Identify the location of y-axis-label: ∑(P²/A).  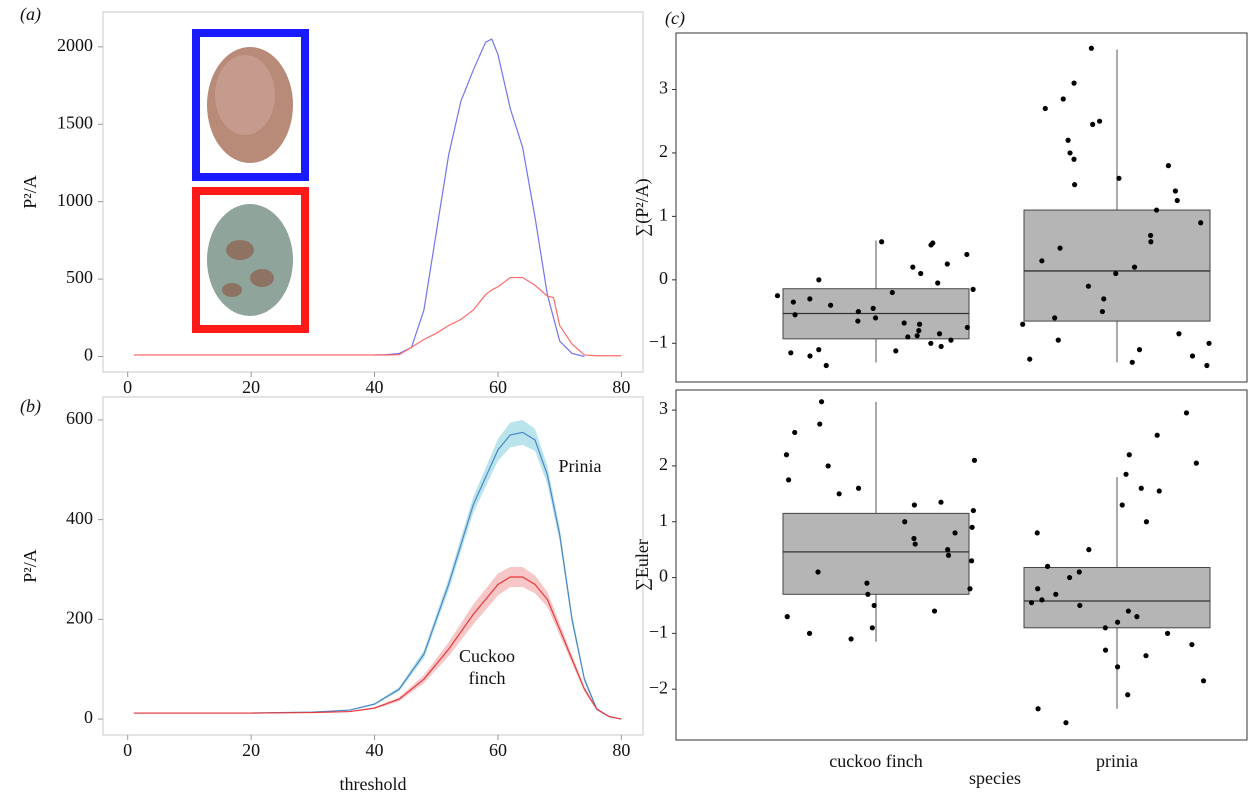
(642, 207).